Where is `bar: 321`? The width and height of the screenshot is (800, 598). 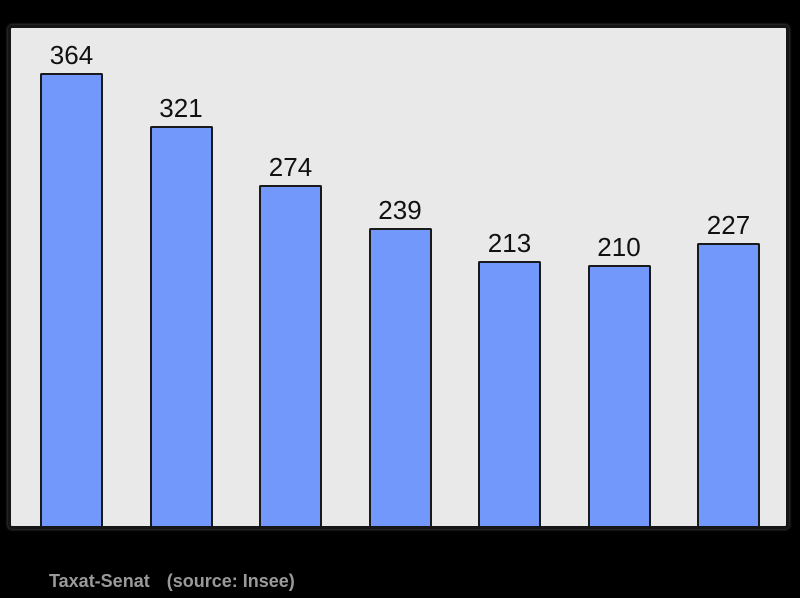
bar: 321 is located at coordinates (181, 310).